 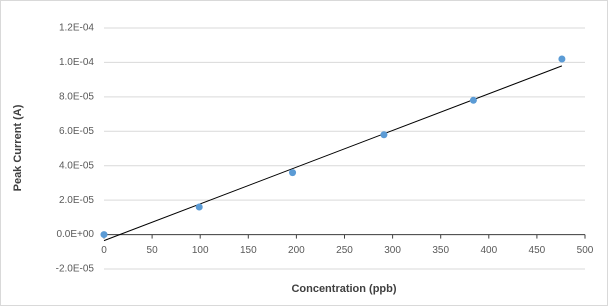 What do you see at coordinates (76, 96) in the screenshot?
I see `y-tick-label: 8.0E-05` at bounding box center [76, 96].